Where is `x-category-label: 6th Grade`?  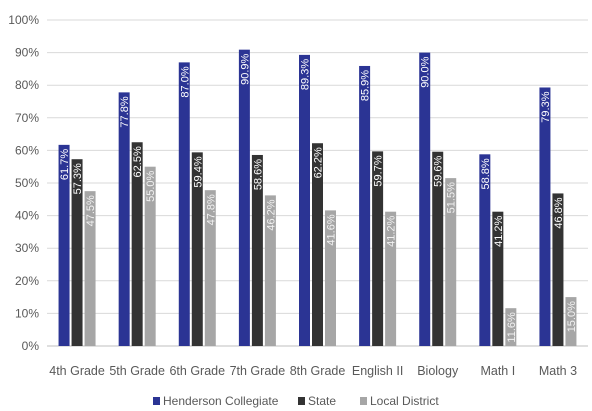
x-category-label: 6th Grade is located at coordinates (197, 371).